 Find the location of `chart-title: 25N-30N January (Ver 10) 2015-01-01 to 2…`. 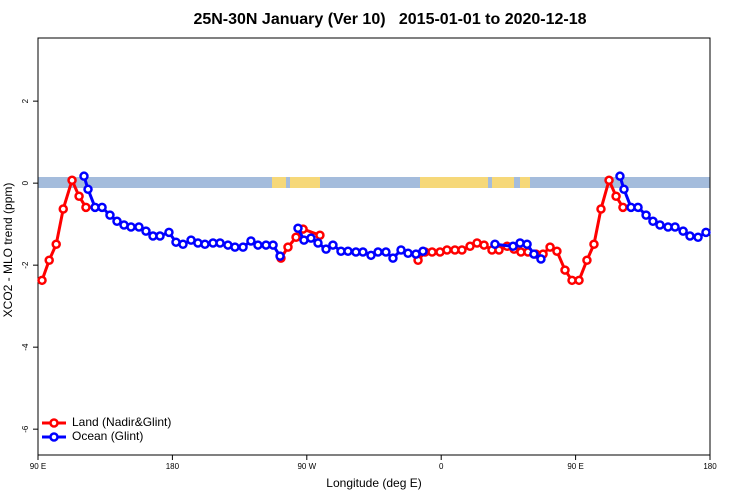

chart-title: 25N-30N January (Ver 10) 2015-01-01 to 2… is located at coordinates (389, 19).